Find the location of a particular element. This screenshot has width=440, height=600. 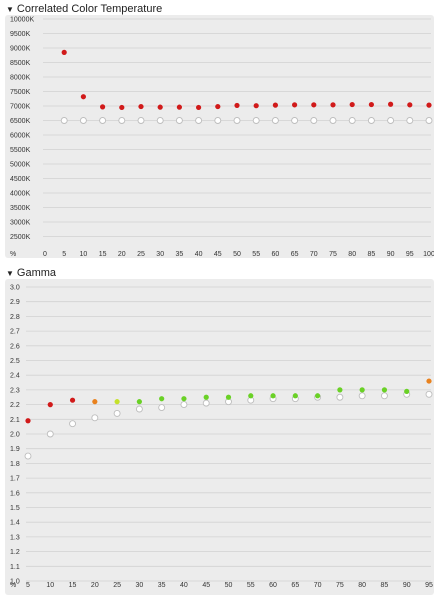

y-tick-label: 1.3 is located at coordinates (15, 537).